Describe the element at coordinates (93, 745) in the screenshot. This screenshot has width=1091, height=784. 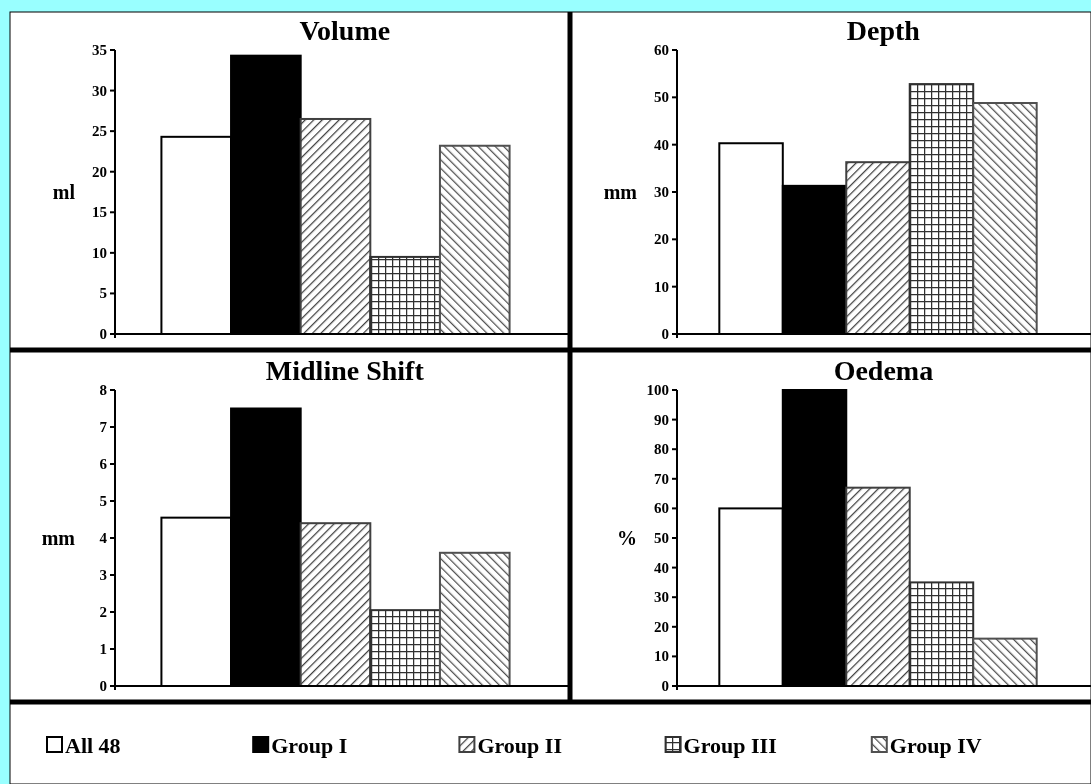
I see `legend-label: All 48` at that location.